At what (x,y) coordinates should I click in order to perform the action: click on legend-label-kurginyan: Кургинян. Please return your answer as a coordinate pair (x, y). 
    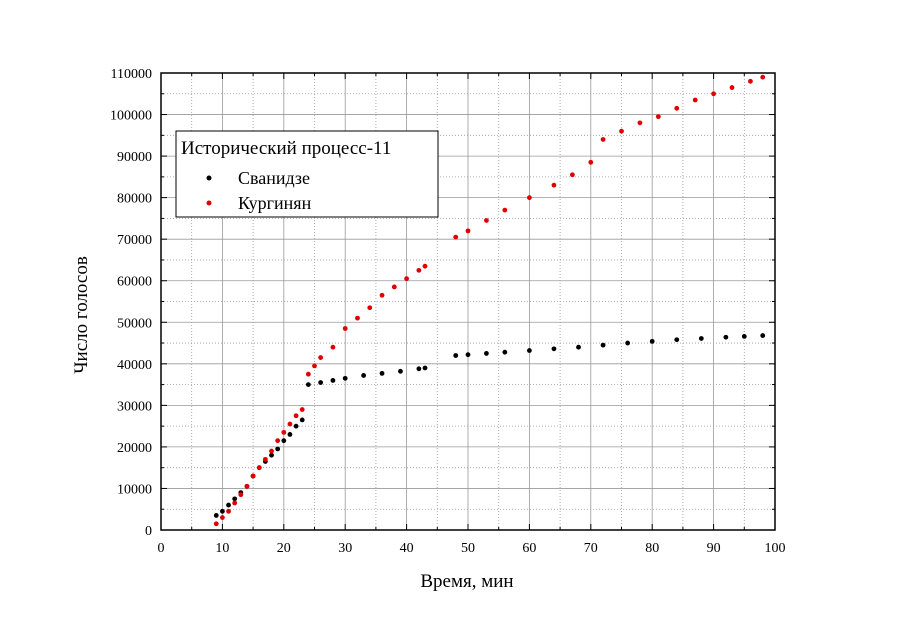
    Looking at the image, I should click on (275, 203).